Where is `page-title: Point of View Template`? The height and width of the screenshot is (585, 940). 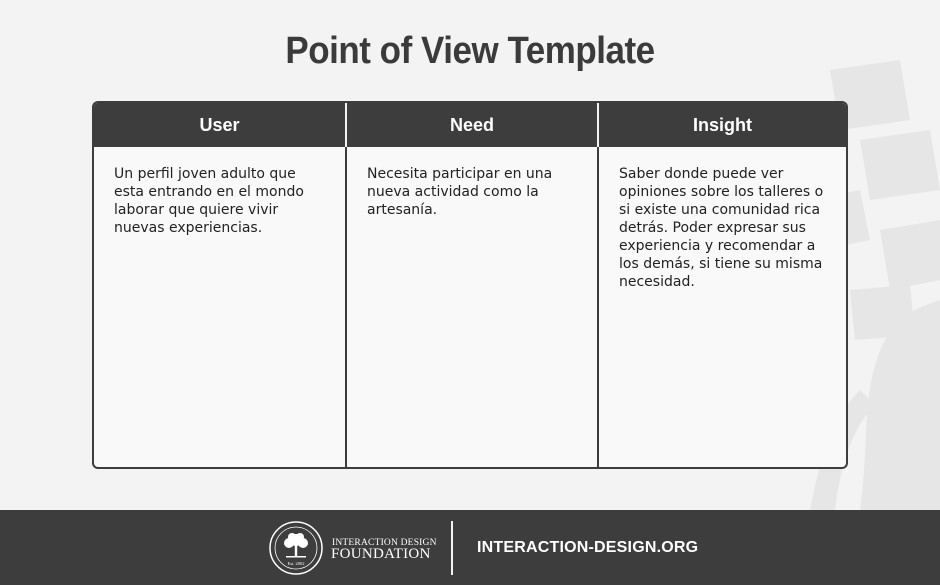 page-title: Point of View Template is located at coordinates (470, 51).